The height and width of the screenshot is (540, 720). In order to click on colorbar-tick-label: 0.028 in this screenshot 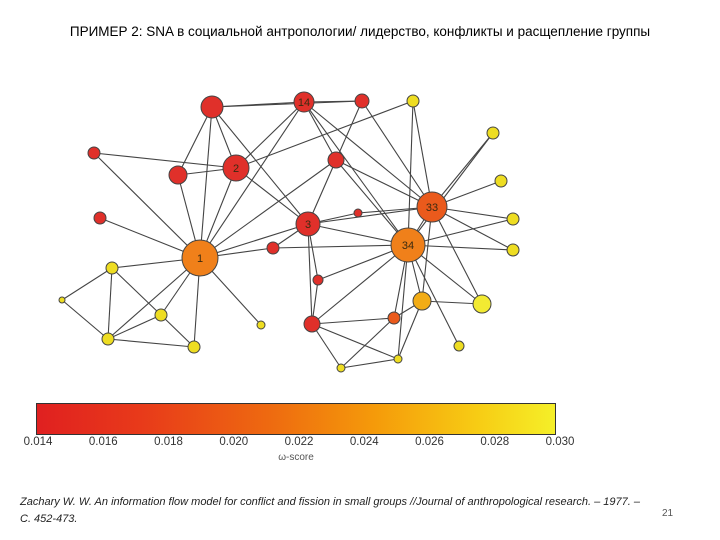, I will do `click(495, 442)`.